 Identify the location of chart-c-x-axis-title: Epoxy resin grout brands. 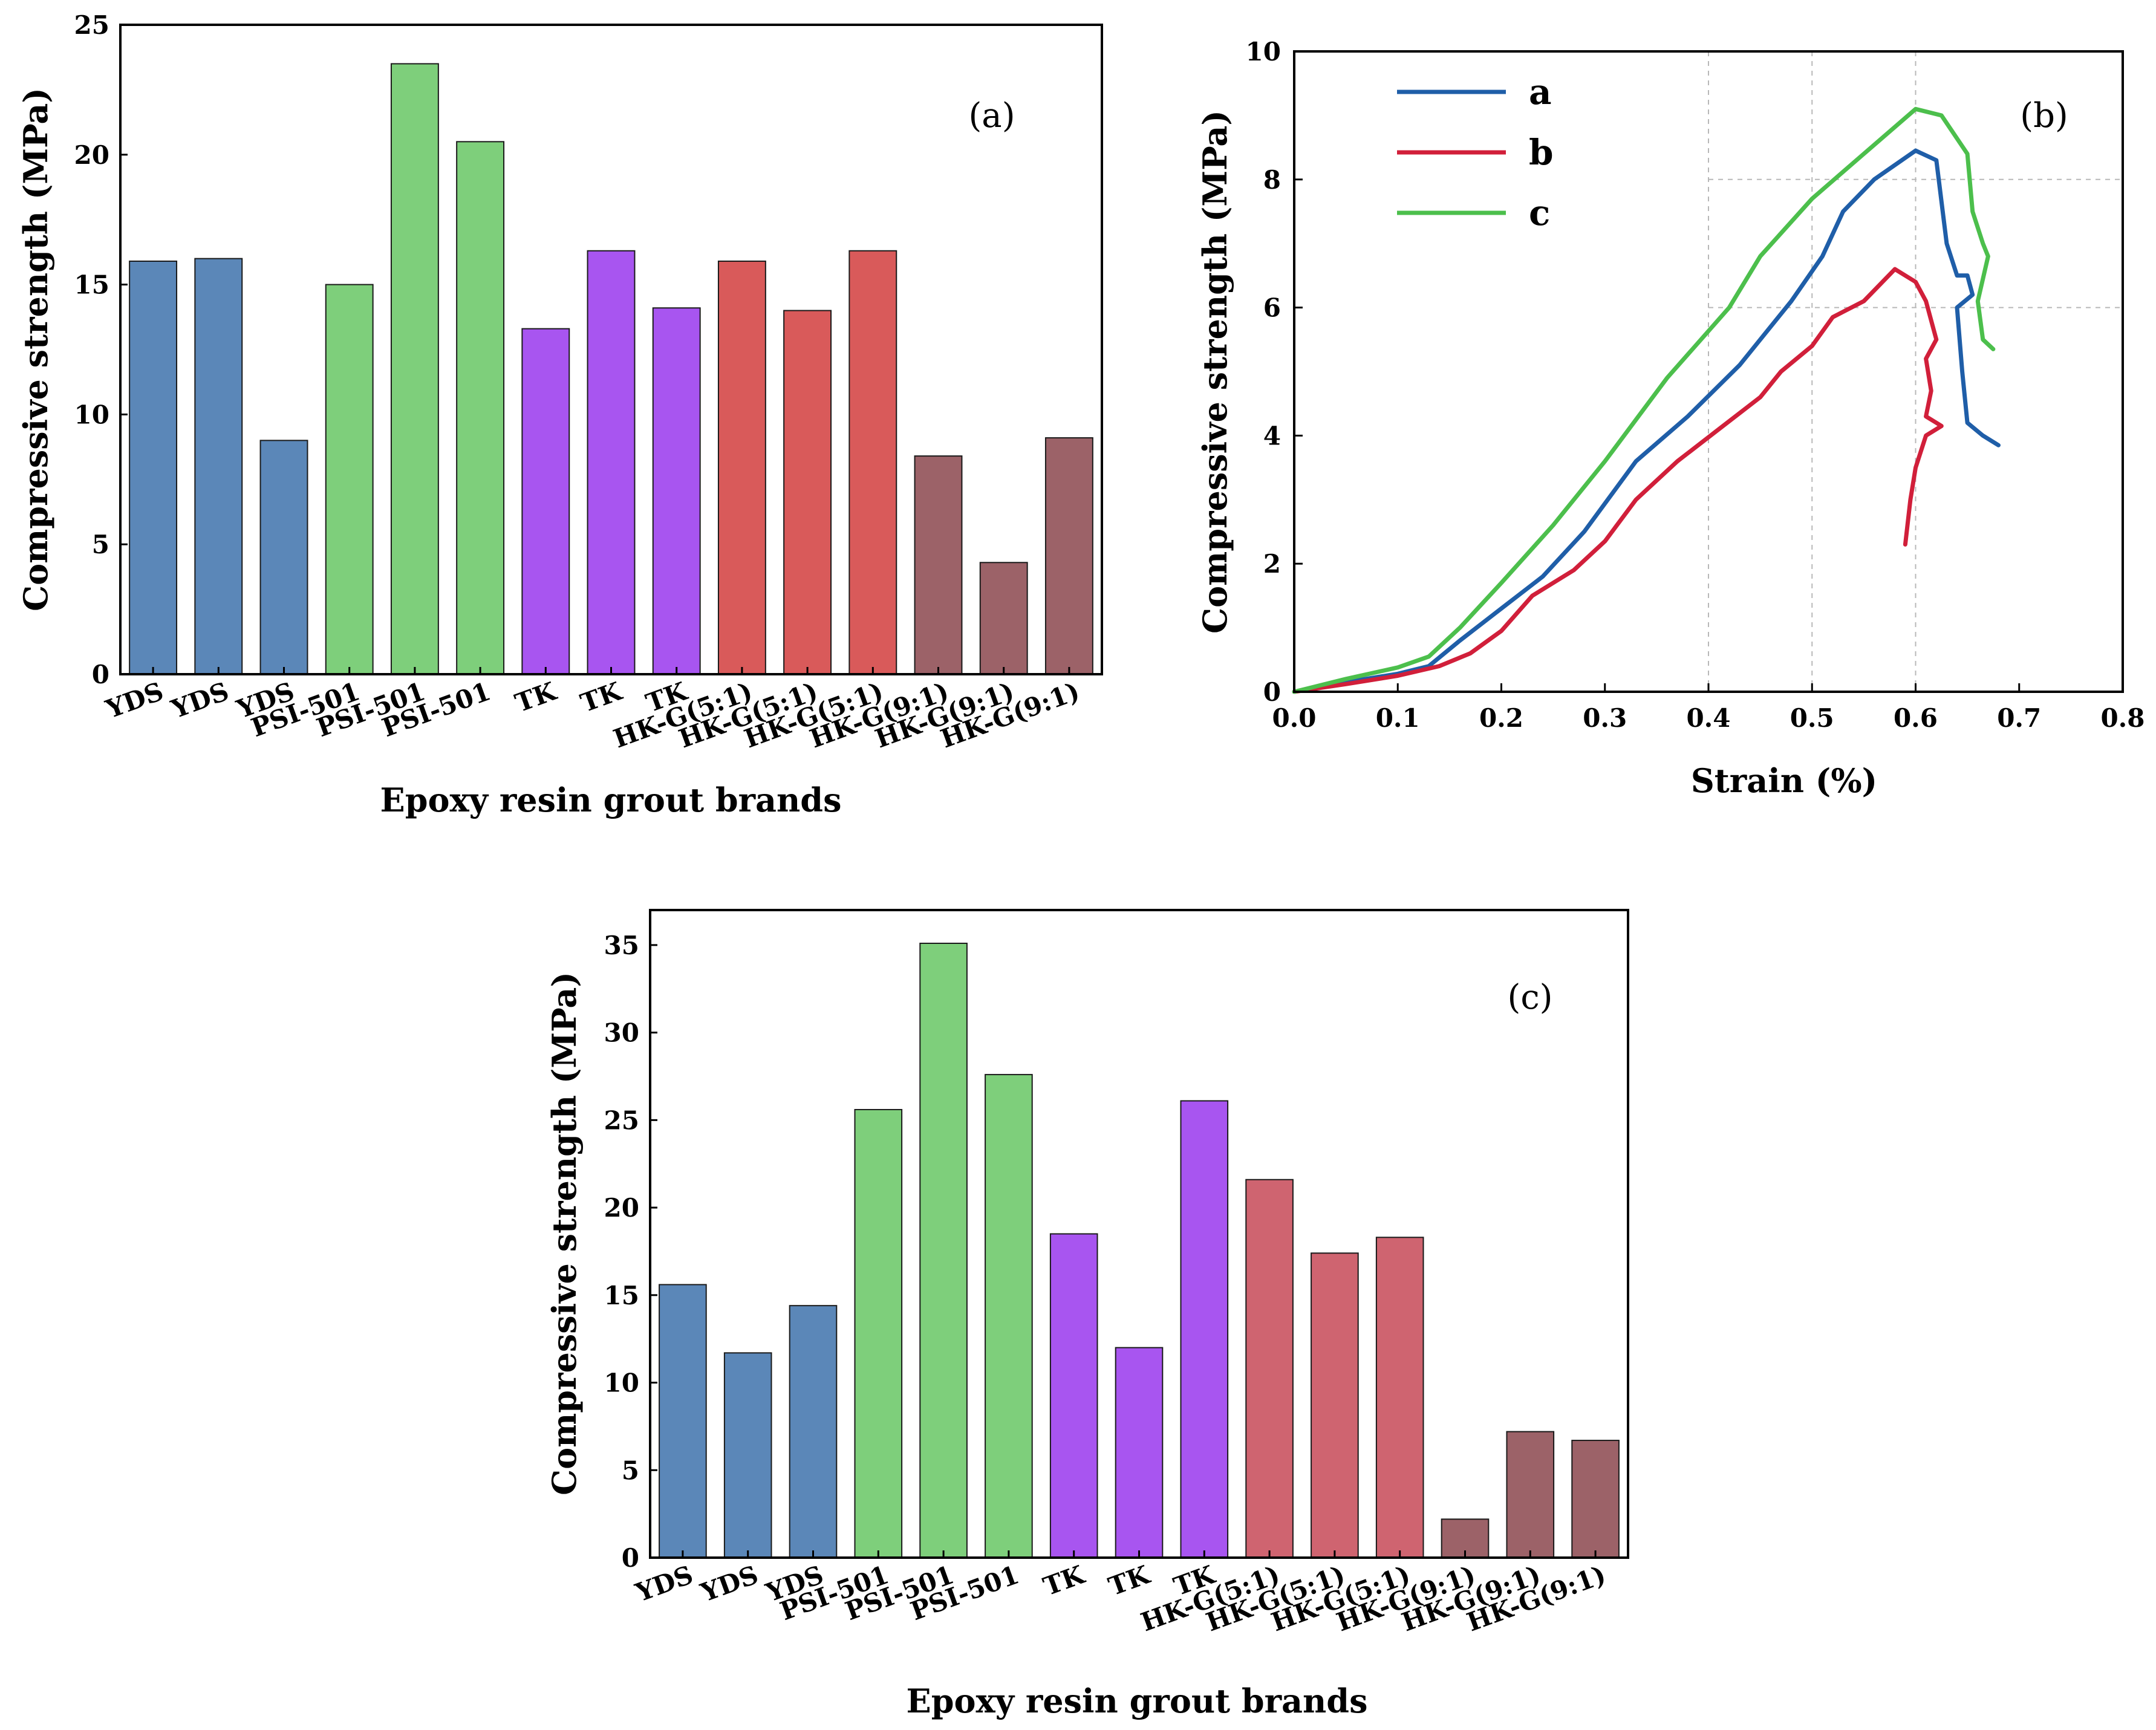
(1137, 1701).